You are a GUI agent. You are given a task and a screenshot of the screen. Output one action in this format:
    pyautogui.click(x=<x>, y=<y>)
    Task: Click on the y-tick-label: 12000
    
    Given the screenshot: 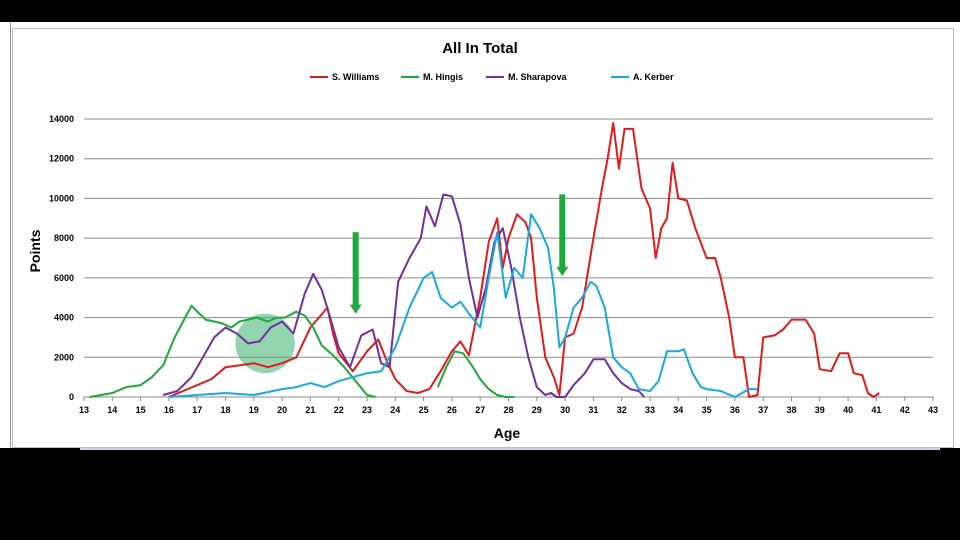 What is the action you would take?
    pyautogui.click(x=61, y=159)
    